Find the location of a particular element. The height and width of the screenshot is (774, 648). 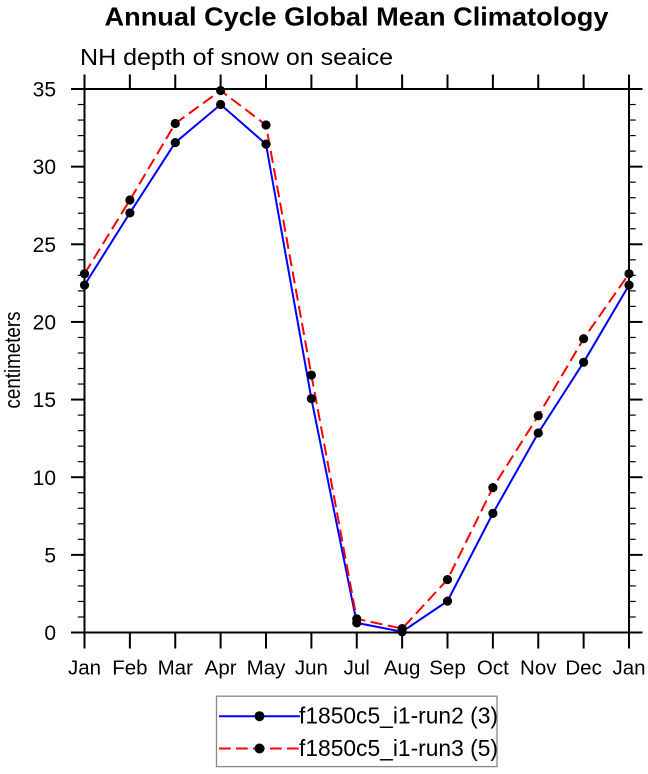

svg-text: Oct is located at coordinates (493, 668).